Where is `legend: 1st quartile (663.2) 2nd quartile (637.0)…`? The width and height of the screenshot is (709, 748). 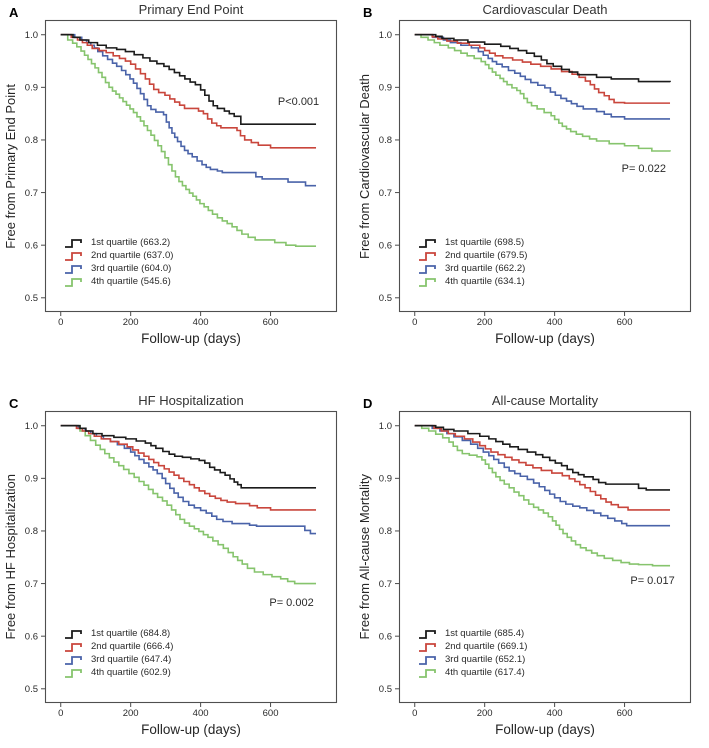 legend: 1st quartile (663.2) 2nd quartile (637.0)… is located at coordinates (118, 262).